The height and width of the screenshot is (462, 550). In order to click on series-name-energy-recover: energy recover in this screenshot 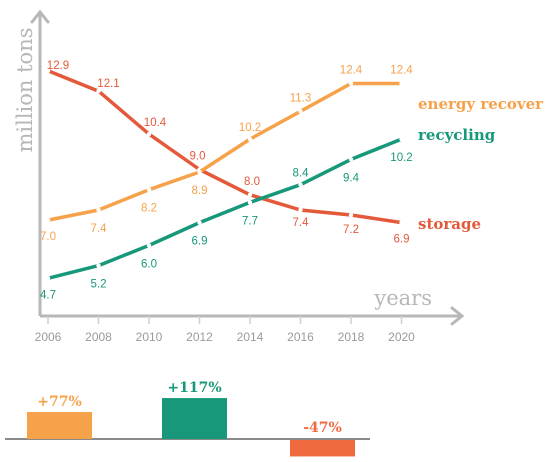, I will do `click(481, 104)`.